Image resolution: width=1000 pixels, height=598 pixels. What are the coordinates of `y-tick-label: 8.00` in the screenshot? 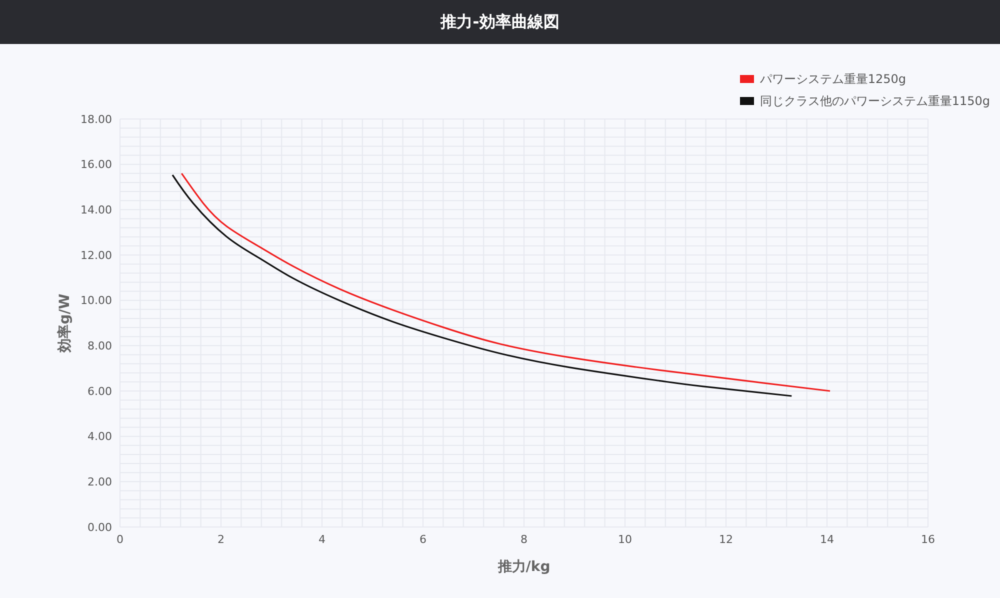 It's located at (100, 346).